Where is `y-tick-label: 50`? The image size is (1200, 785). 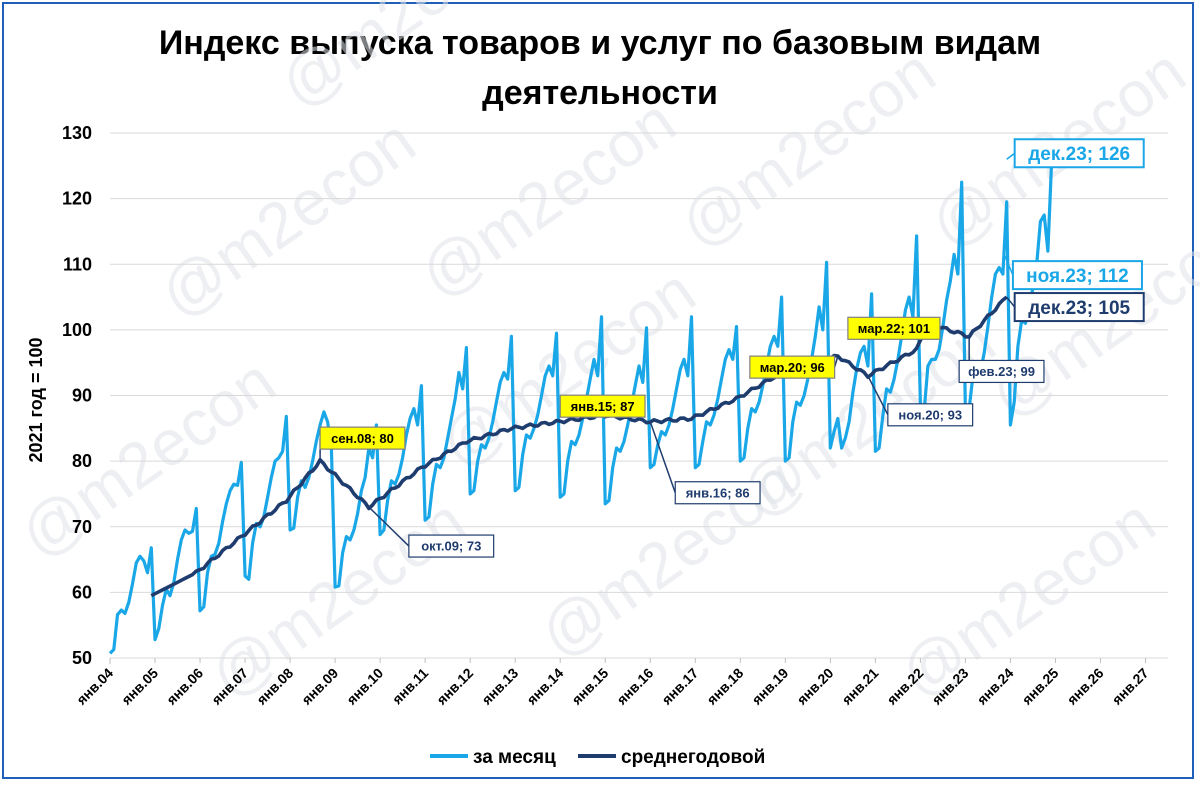
y-tick-label: 50 is located at coordinates (82, 658).